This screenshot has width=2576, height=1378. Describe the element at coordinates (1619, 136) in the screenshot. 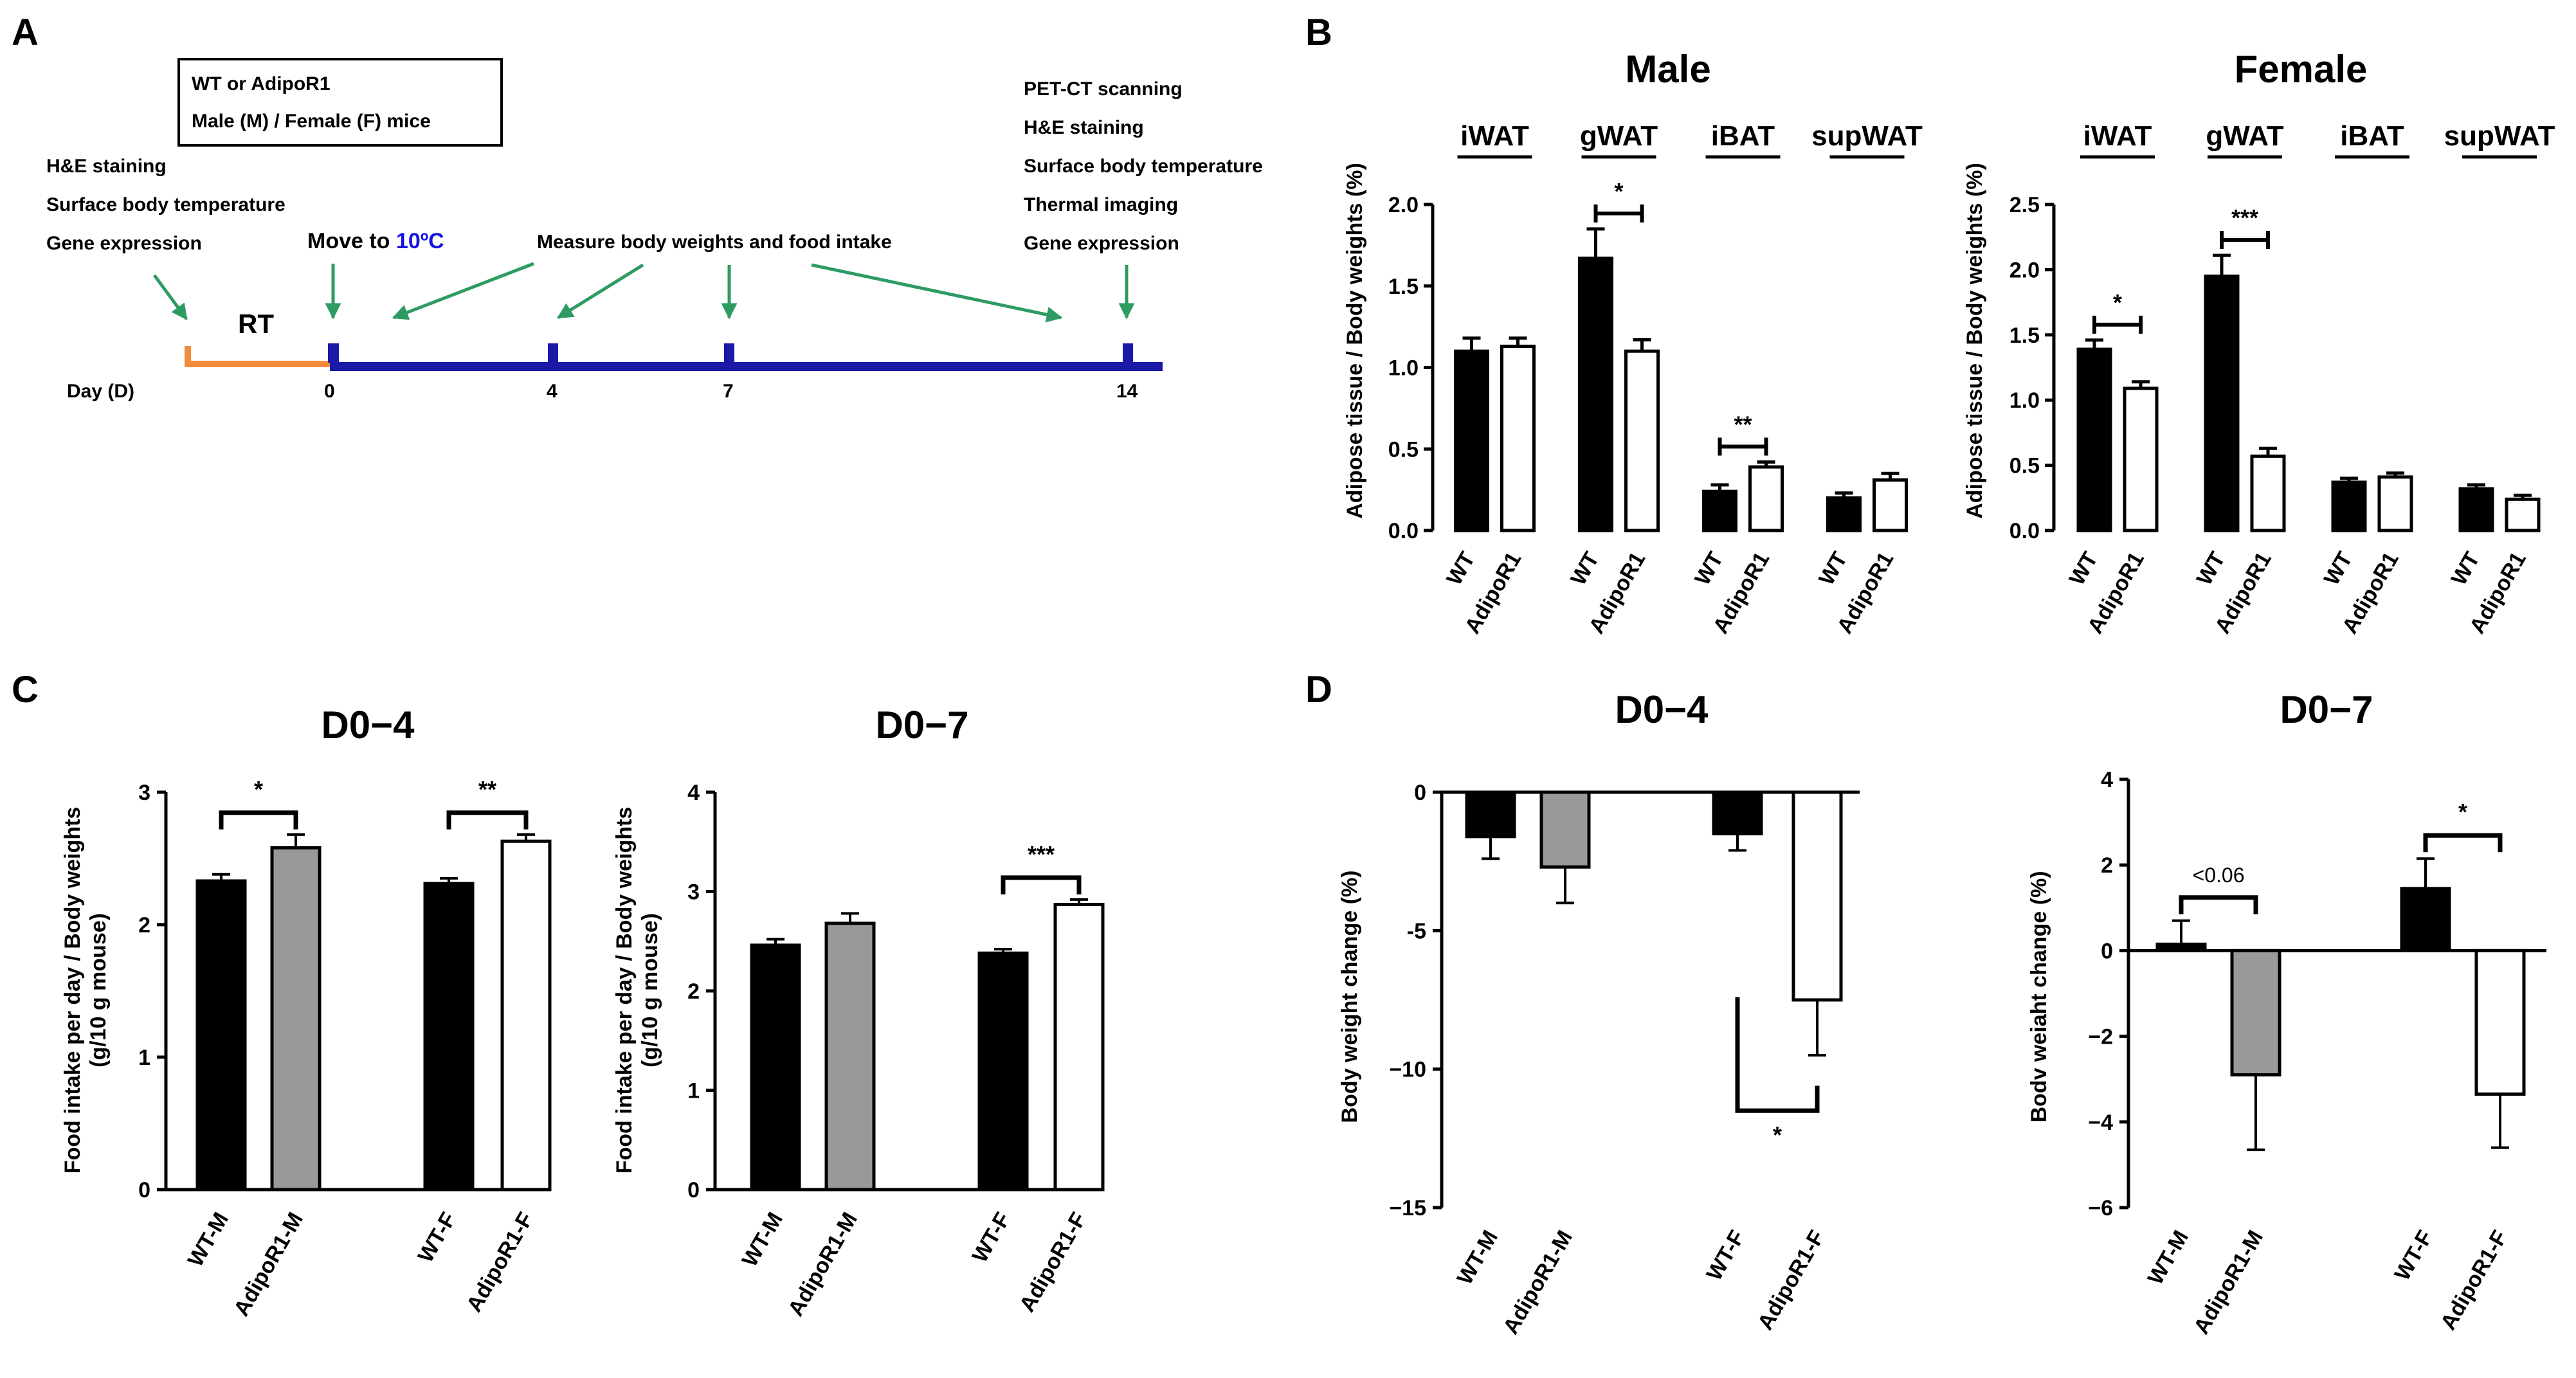

I see `group-label: gWAT` at that location.